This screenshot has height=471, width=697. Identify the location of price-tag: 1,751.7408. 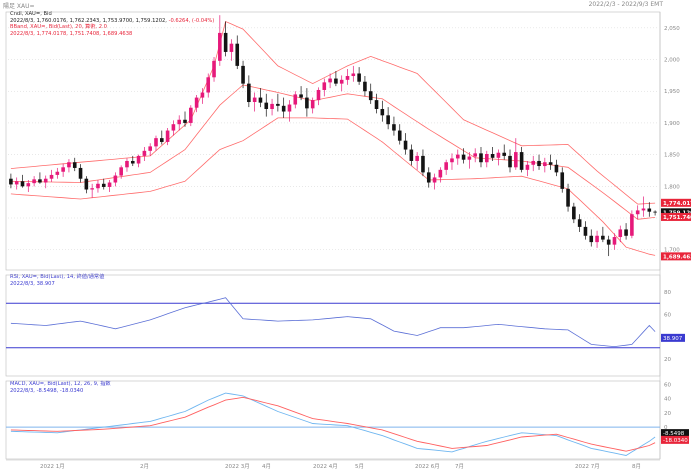
(679, 216).